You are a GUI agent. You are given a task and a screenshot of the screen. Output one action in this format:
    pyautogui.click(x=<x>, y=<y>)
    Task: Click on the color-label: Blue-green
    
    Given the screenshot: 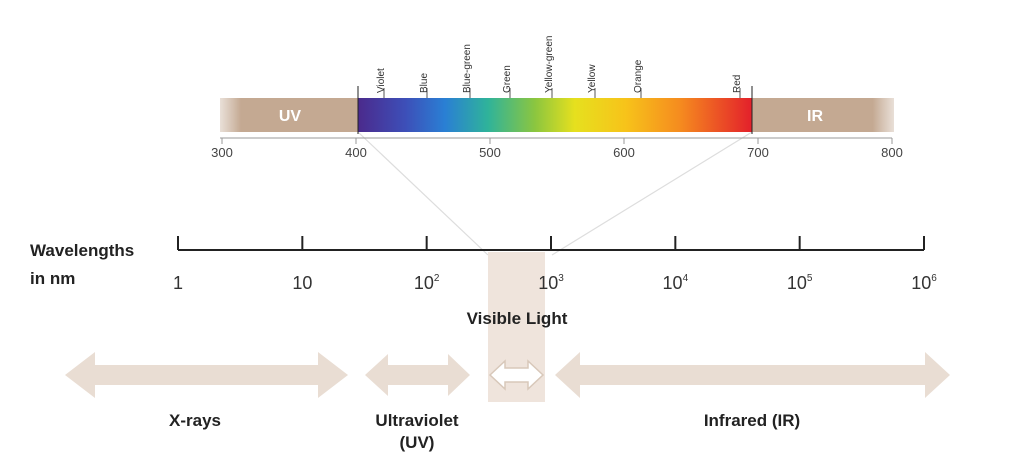 What is the action you would take?
    pyautogui.click(x=467, y=68)
    